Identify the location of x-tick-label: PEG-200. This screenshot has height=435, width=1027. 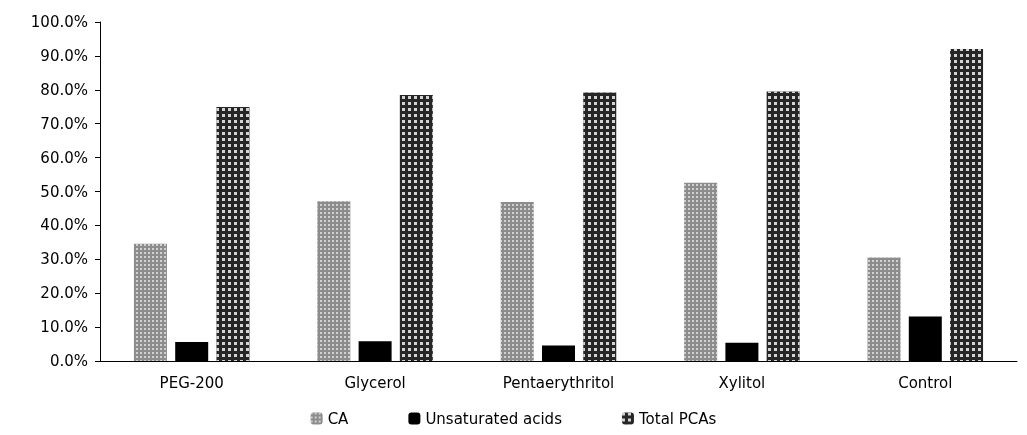
(191, 382).